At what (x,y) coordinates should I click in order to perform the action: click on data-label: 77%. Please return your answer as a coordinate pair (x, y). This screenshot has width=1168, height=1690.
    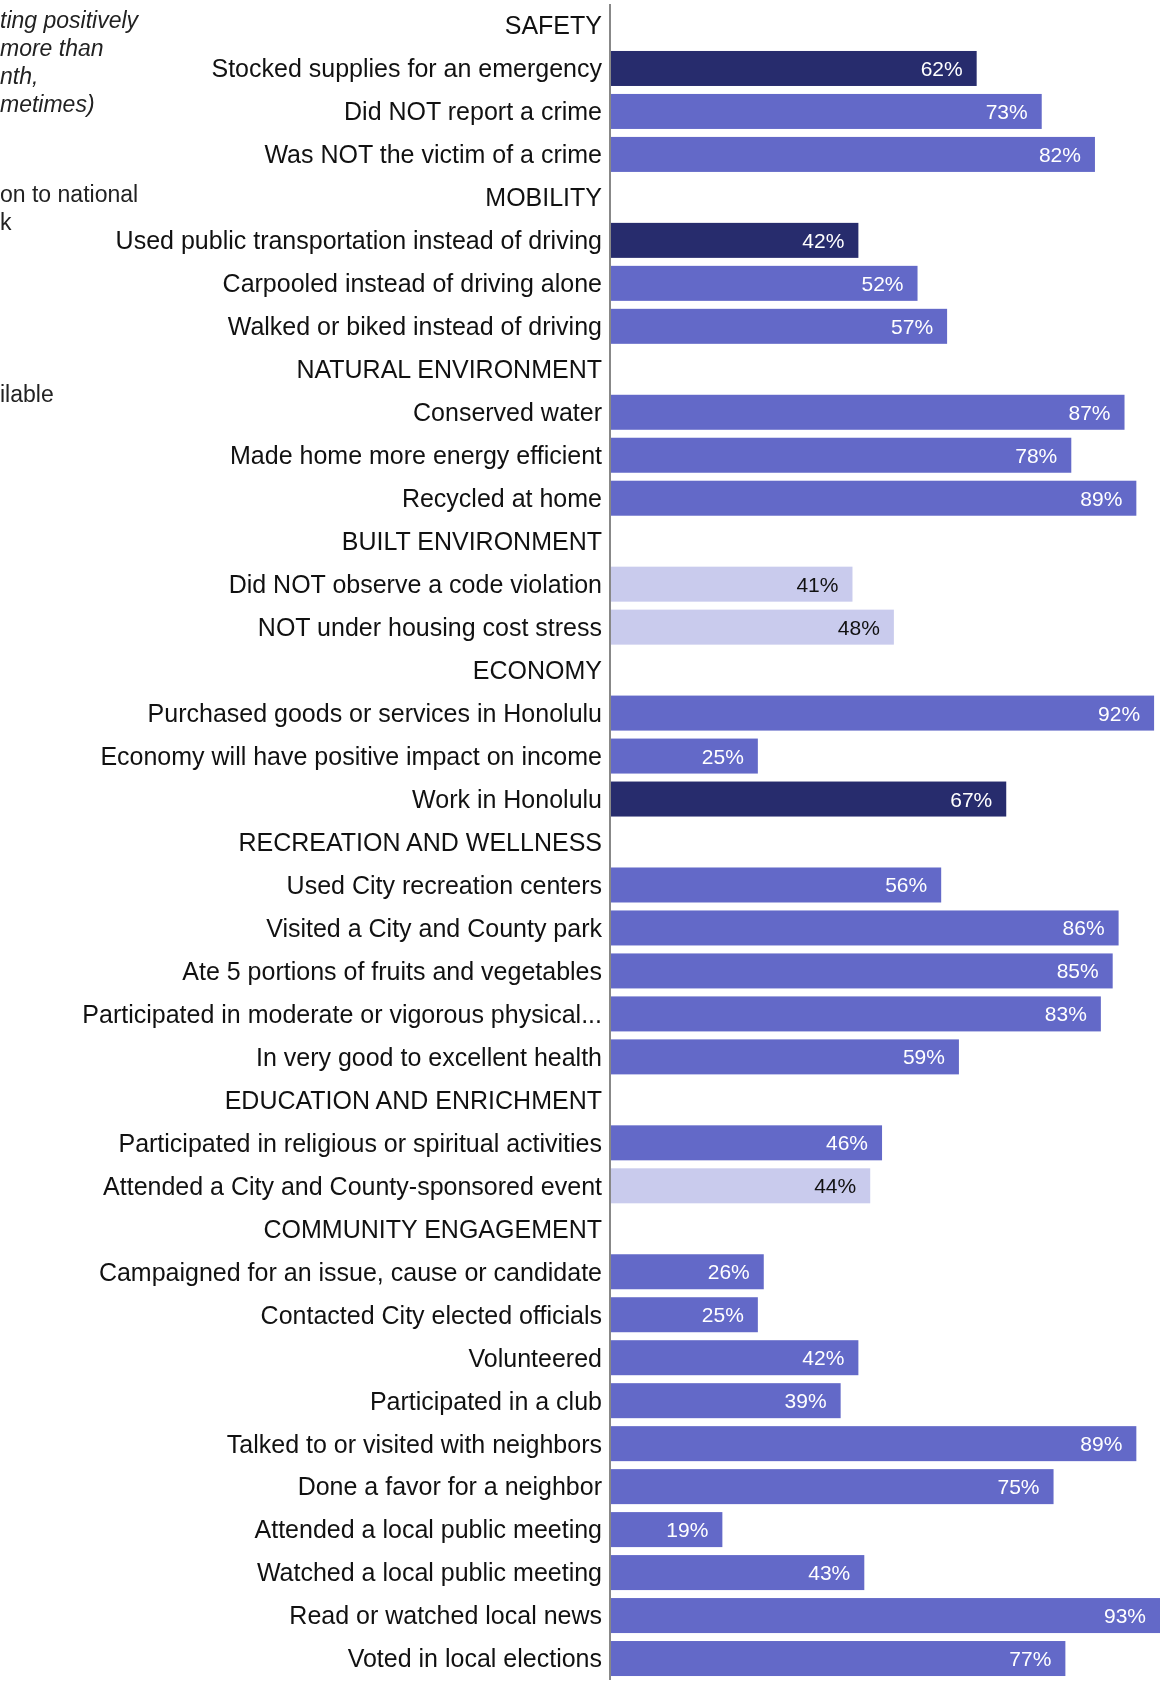
    Looking at the image, I should click on (1030, 1659).